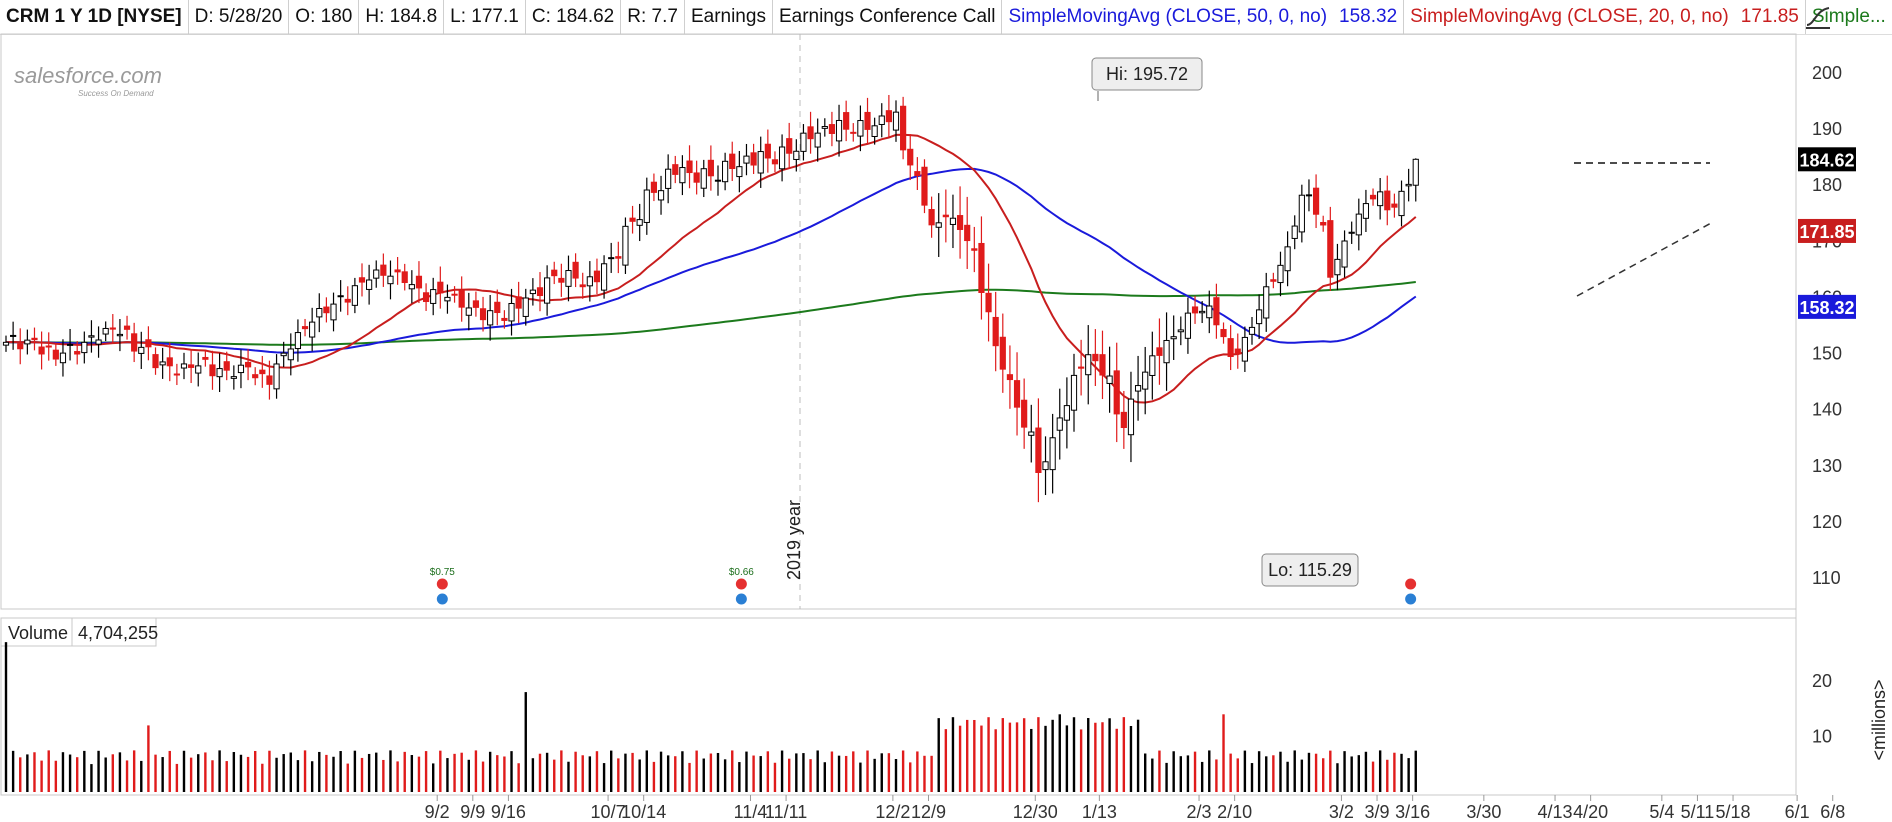 This screenshot has width=1892, height=822. I want to click on volume-tick-label: 10, so click(1822, 737).